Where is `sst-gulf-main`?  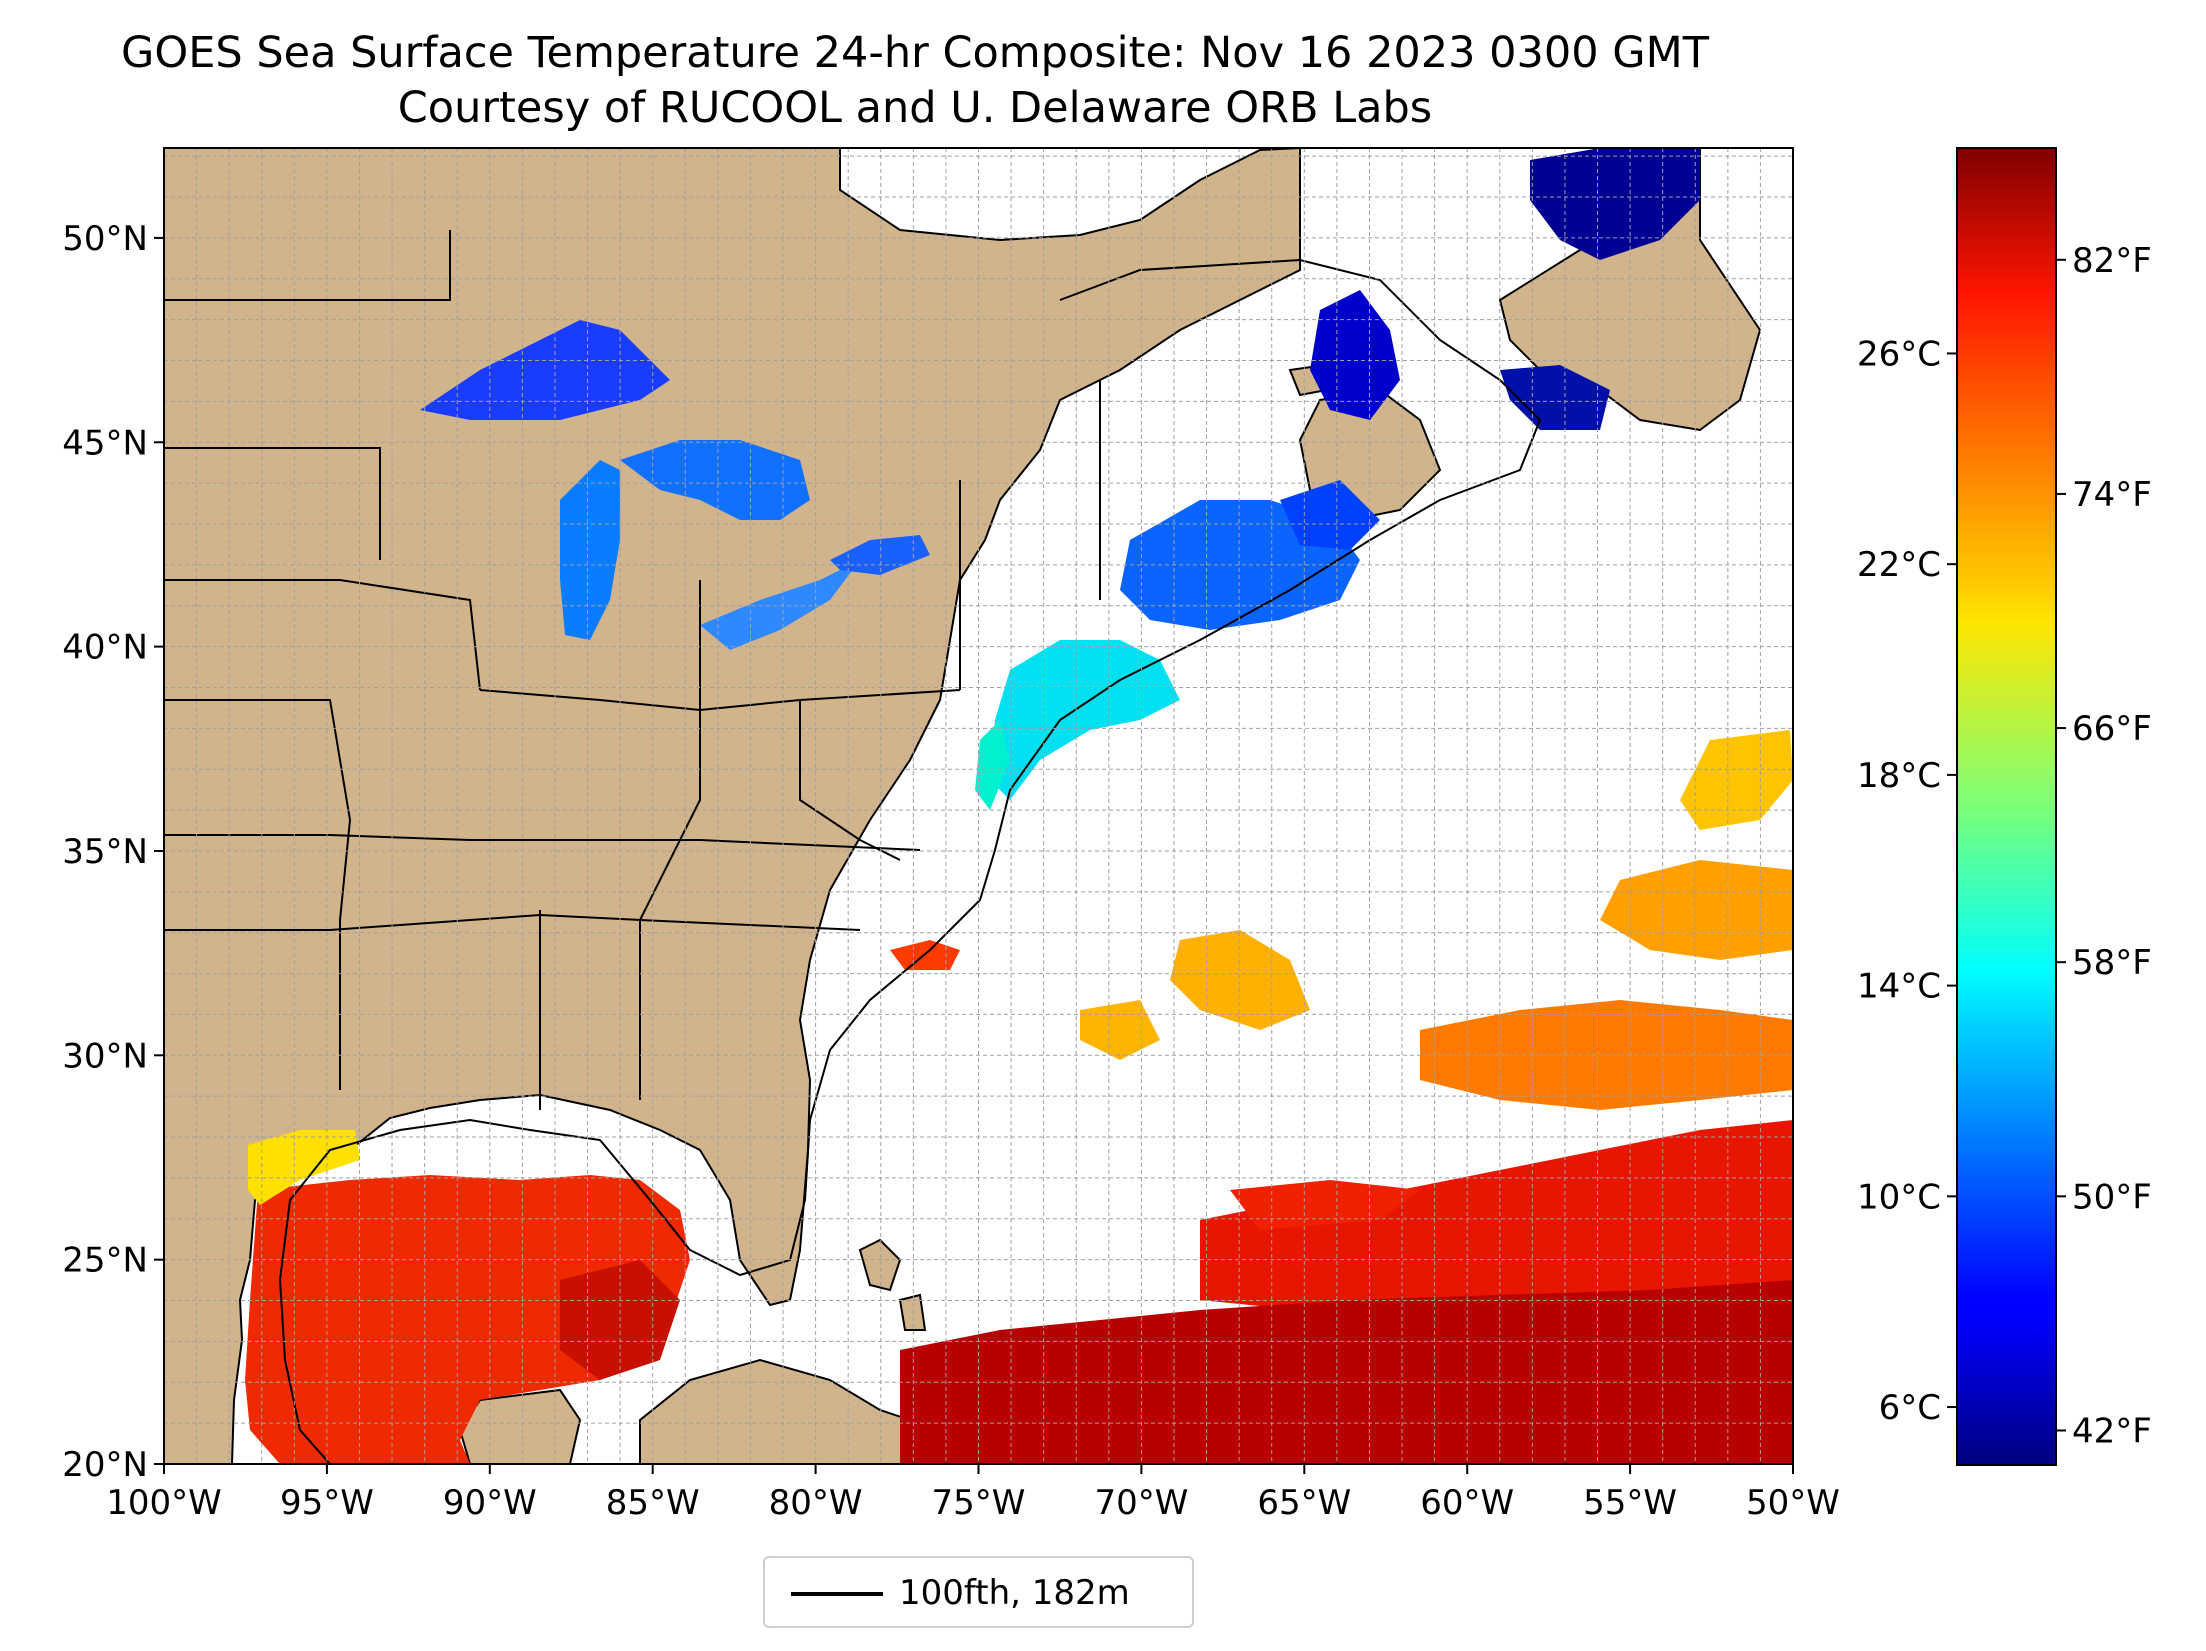 sst-gulf-main is located at coordinates (467, 1319).